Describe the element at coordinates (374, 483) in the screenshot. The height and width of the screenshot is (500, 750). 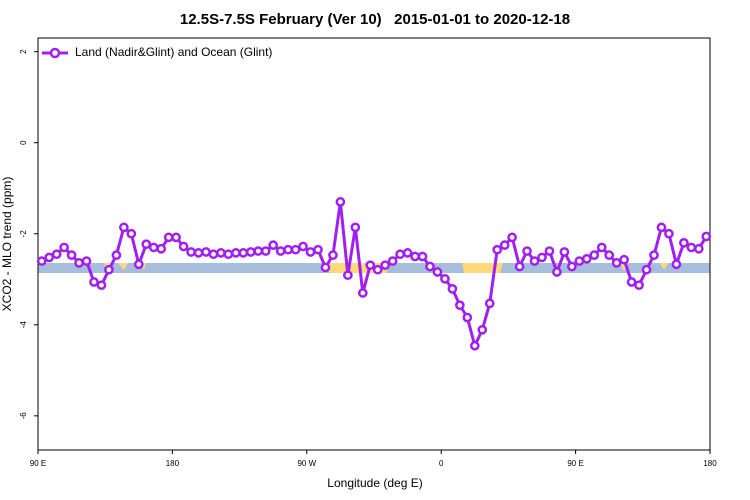
I see `x-axis-label: Longitude (deg E)` at that location.